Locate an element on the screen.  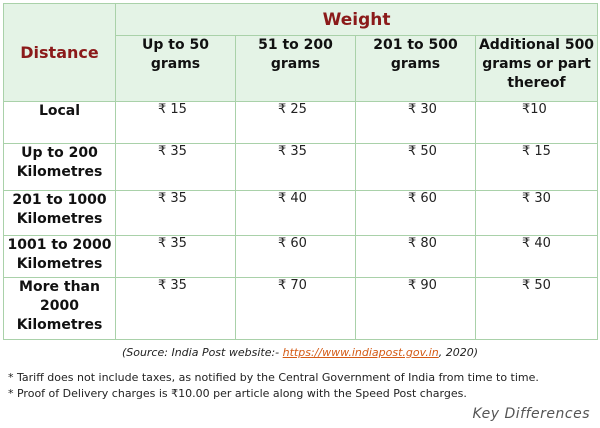
distance-label: Local is located at coordinates (59, 122).